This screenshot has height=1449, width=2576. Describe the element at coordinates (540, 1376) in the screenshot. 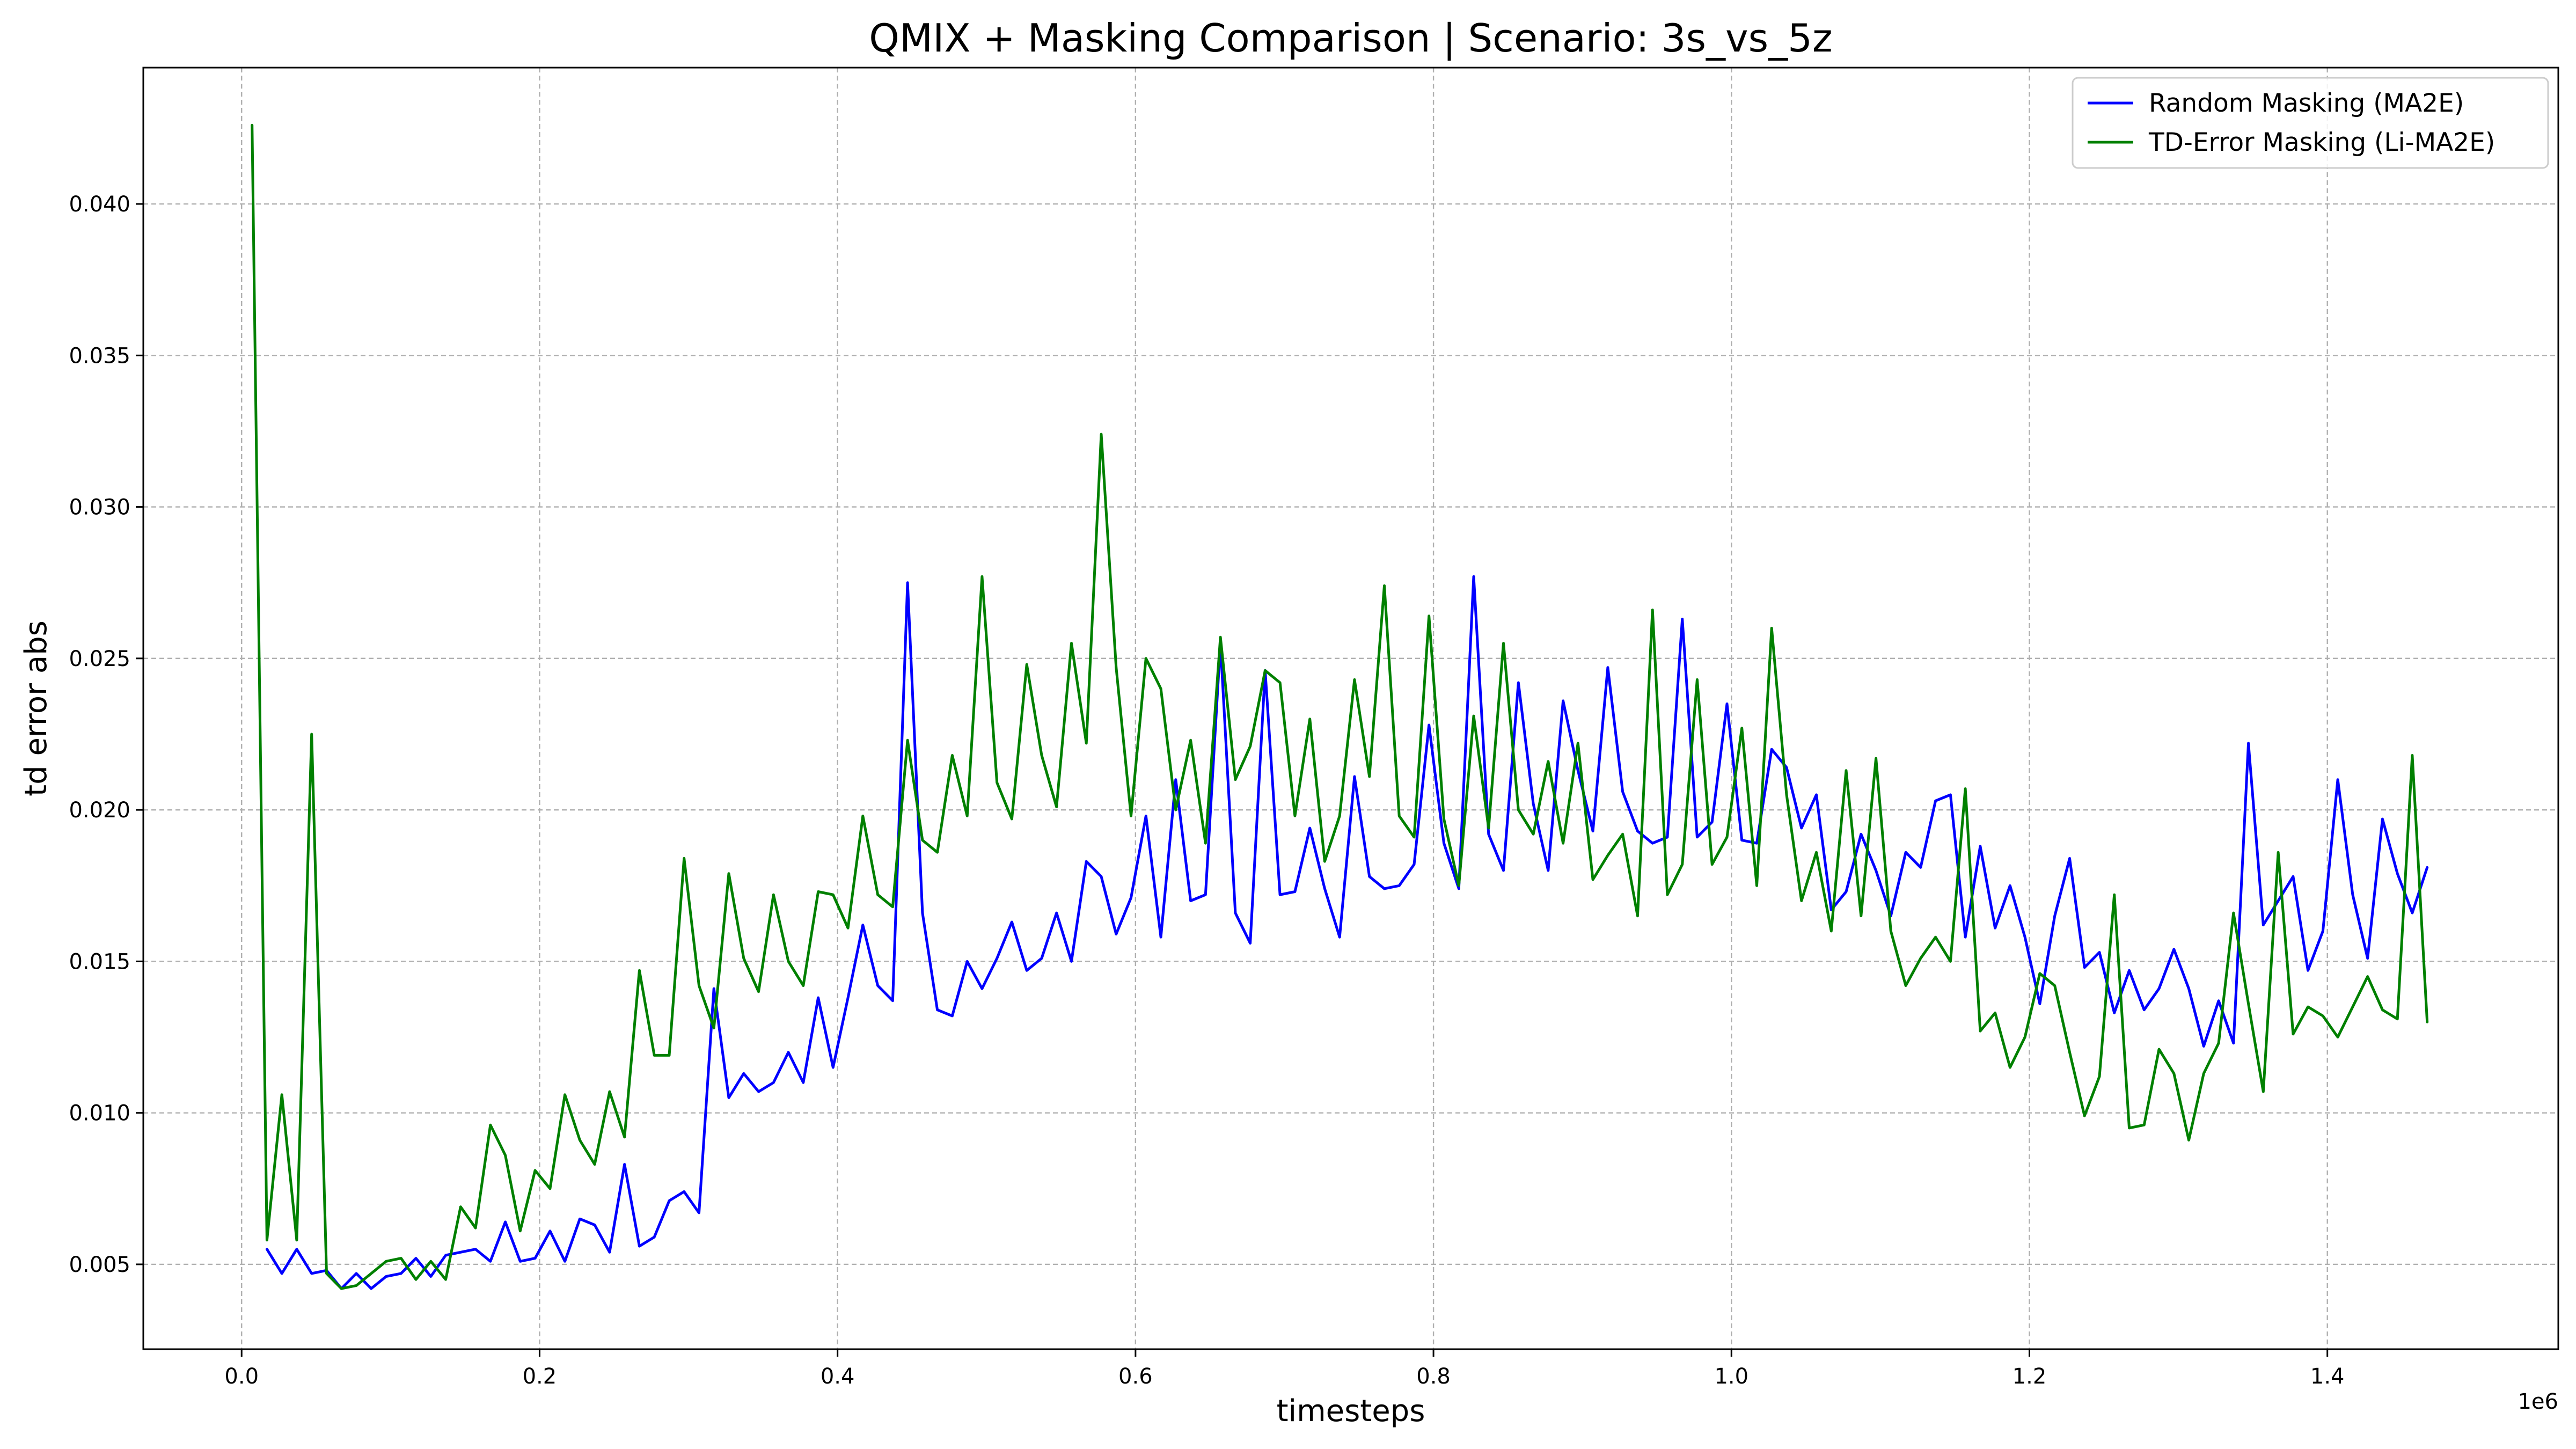

I see `x-tick-label: 0.2` at that location.